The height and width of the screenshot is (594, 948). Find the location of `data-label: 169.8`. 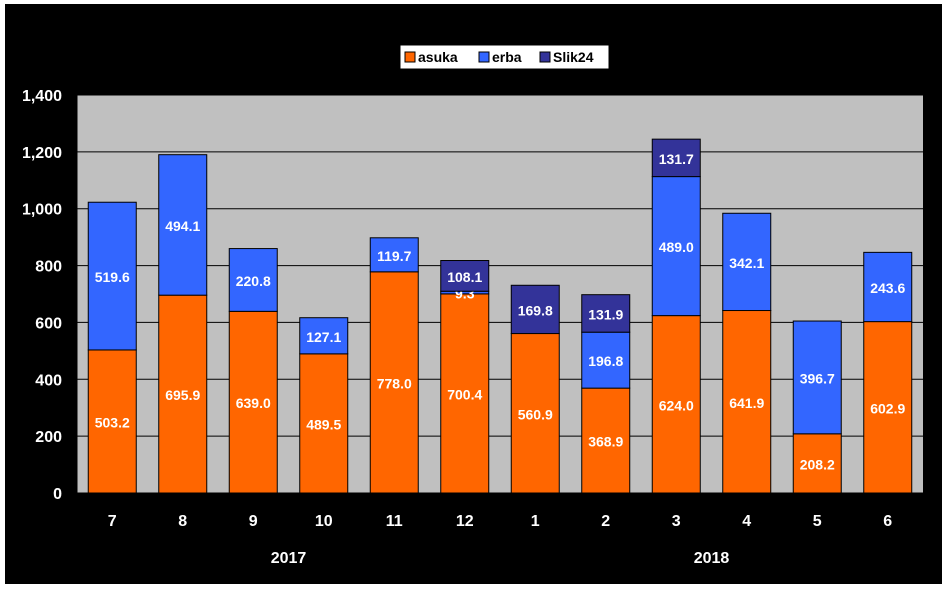

data-label: 169.8 is located at coordinates (535, 310).